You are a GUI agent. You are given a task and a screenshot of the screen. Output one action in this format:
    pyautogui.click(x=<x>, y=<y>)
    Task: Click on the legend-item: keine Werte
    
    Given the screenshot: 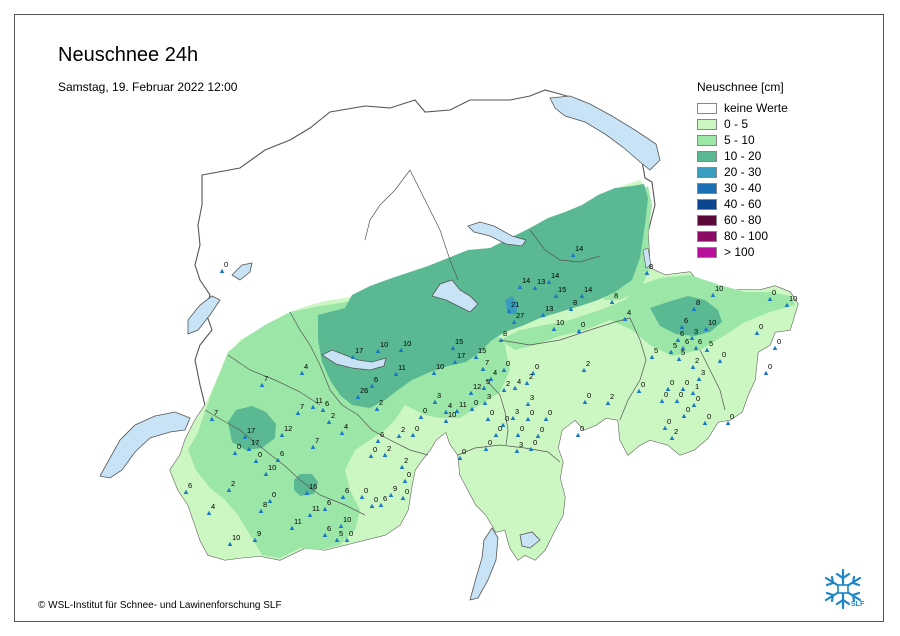 What is the action you would take?
    pyautogui.click(x=757, y=108)
    